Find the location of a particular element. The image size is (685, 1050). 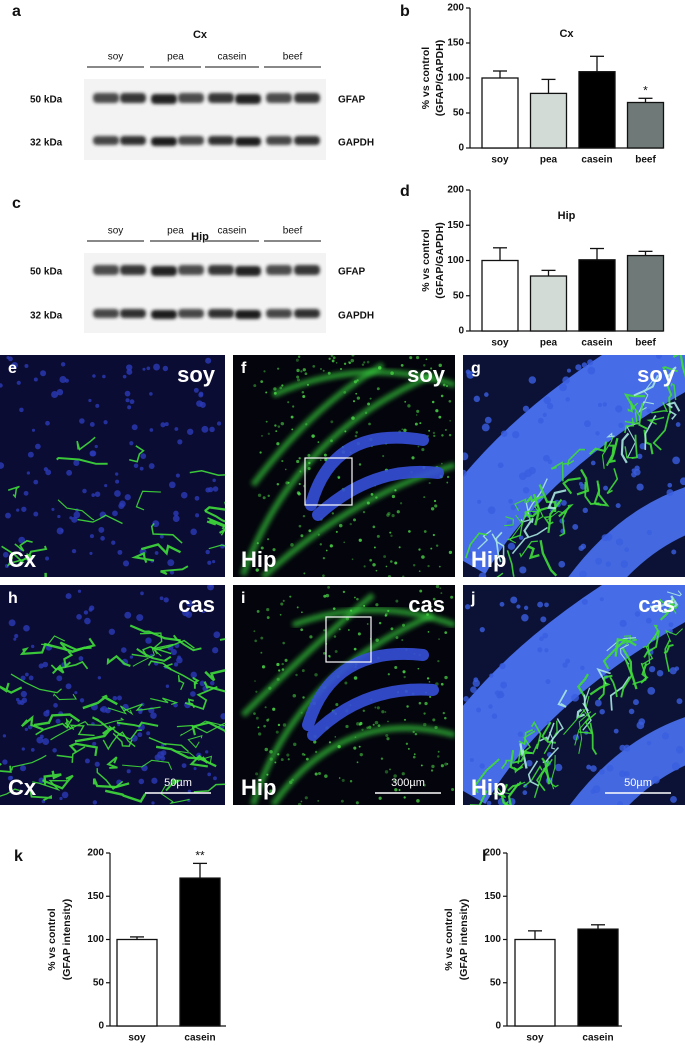

y-tick-label: 200 is located at coordinates (455, 190).